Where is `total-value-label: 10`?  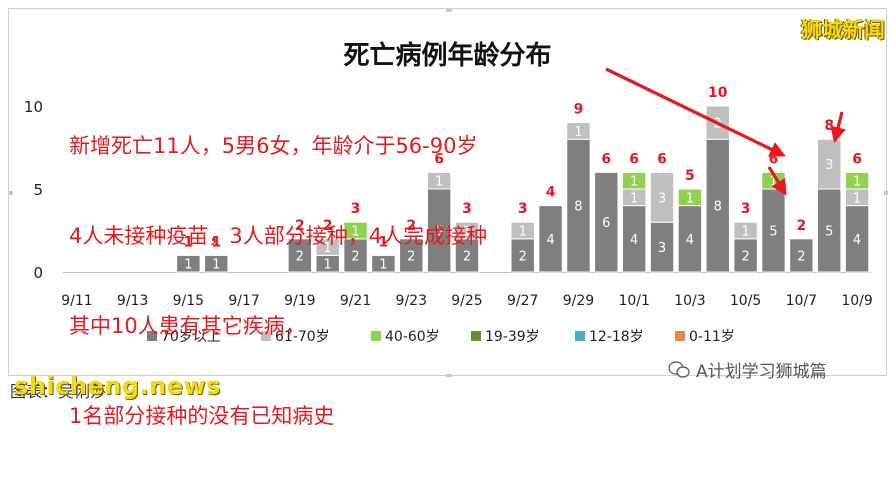
total-value-label: 10 is located at coordinates (718, 93).